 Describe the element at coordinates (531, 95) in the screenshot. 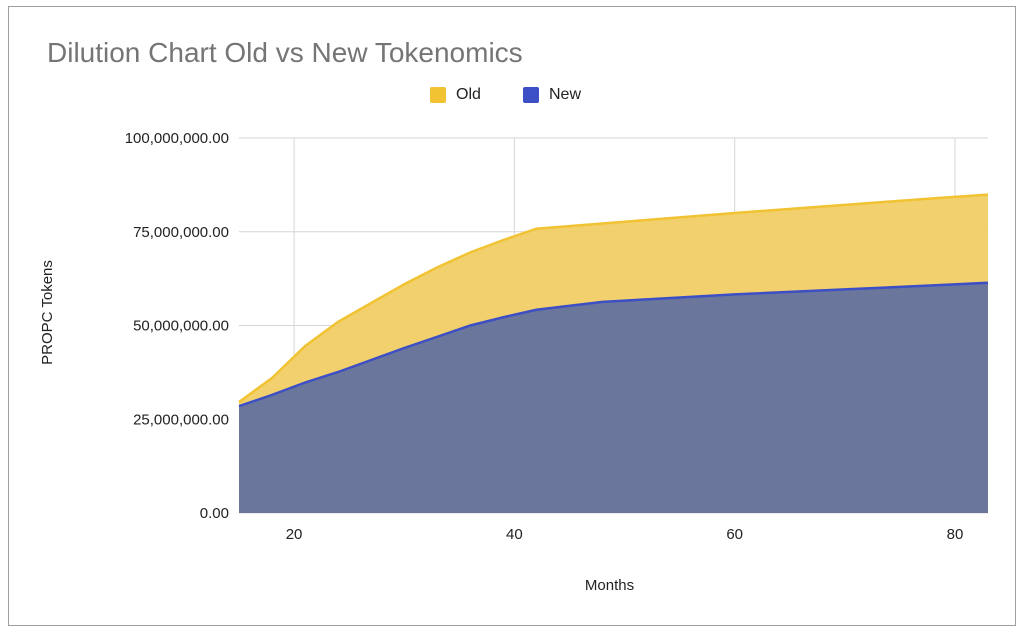

I see `legend-swatch-new` at that location.